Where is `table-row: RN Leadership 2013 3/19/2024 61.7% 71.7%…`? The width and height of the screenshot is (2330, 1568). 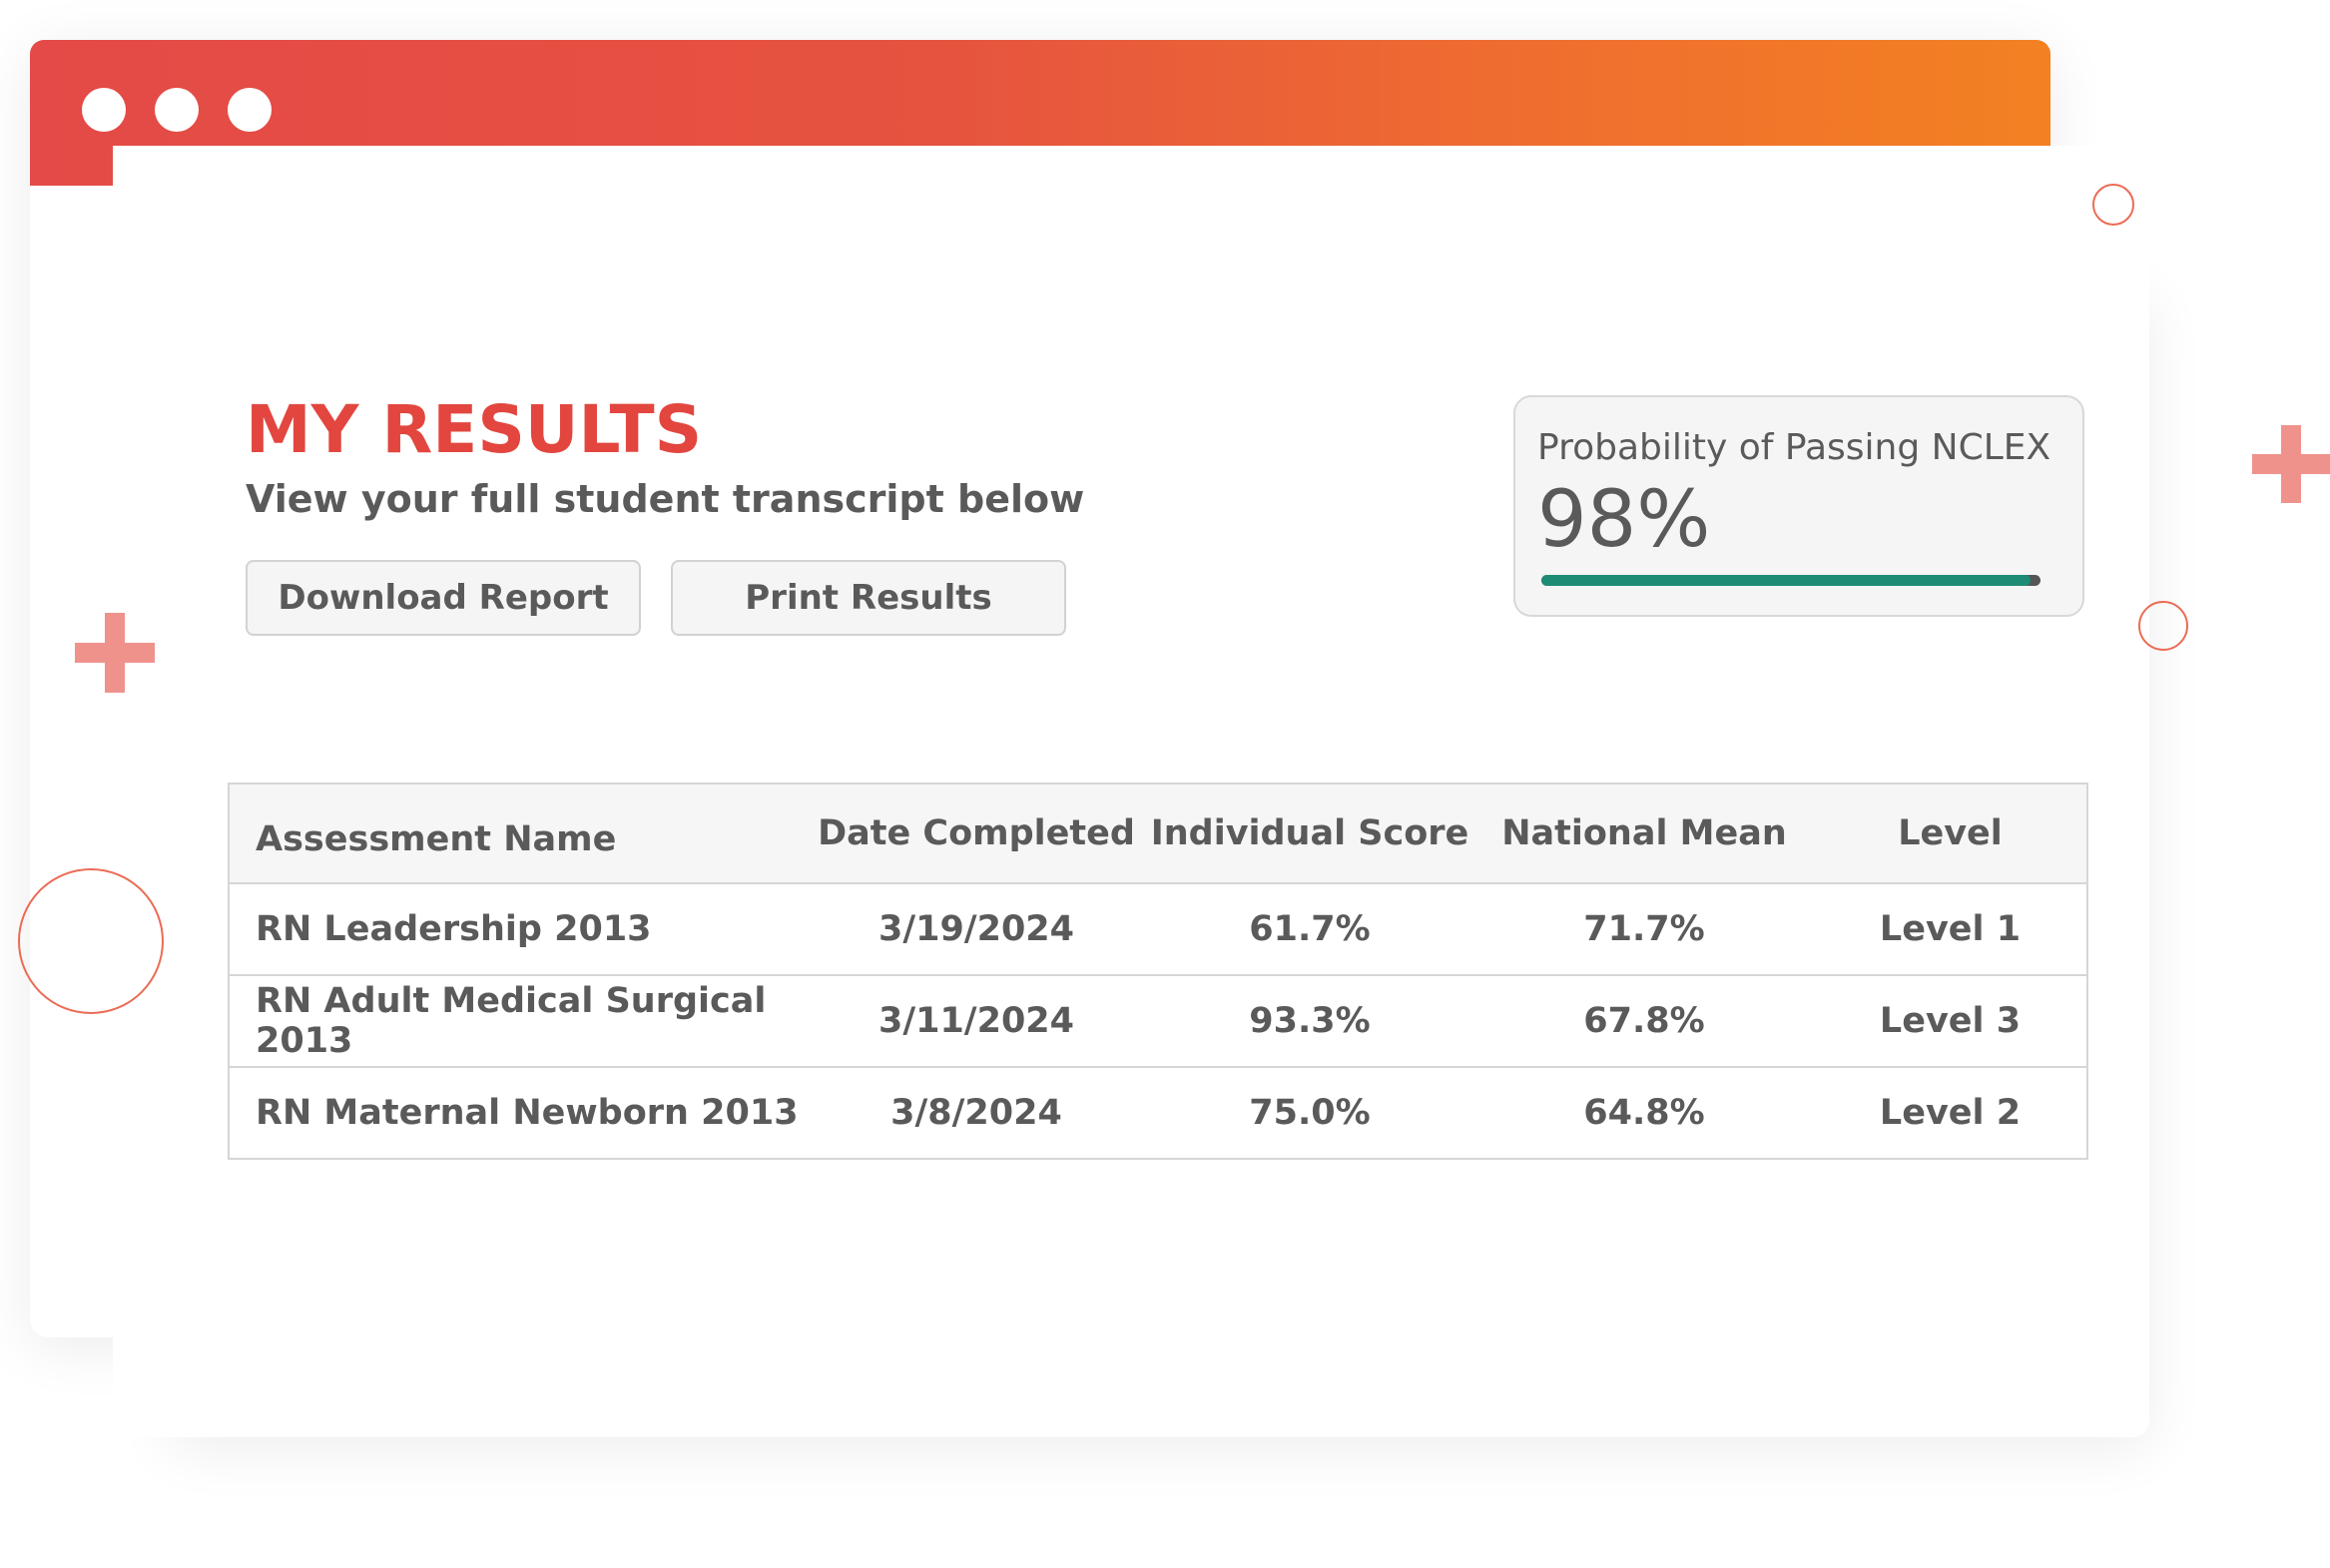 table-row: RN Leadership 2013 3/19/2024 61.7% 71.7%… is located at coordinates (1158, 929).